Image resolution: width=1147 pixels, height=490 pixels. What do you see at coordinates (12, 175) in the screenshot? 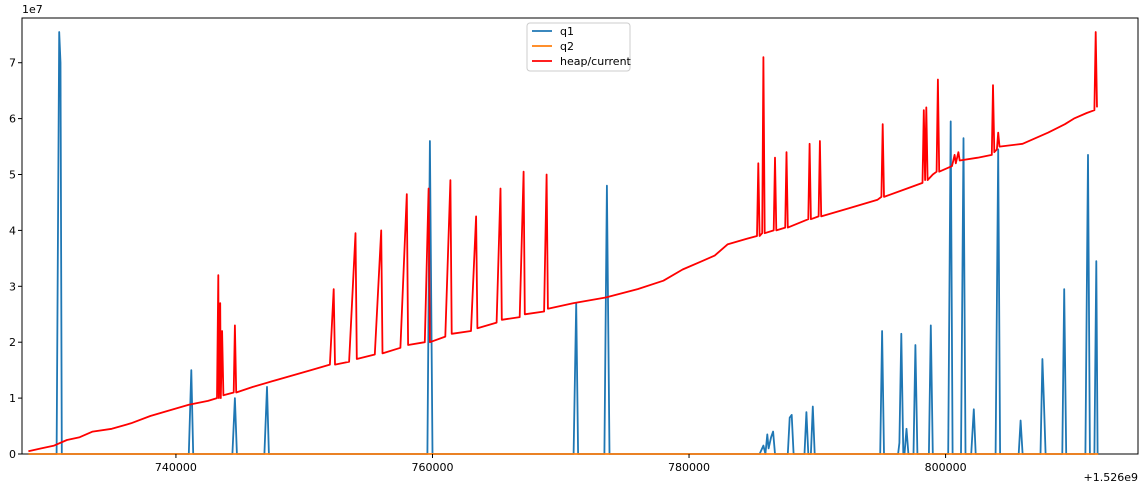
I see `y-tick-label: 5` at bounding box center [12, 175].